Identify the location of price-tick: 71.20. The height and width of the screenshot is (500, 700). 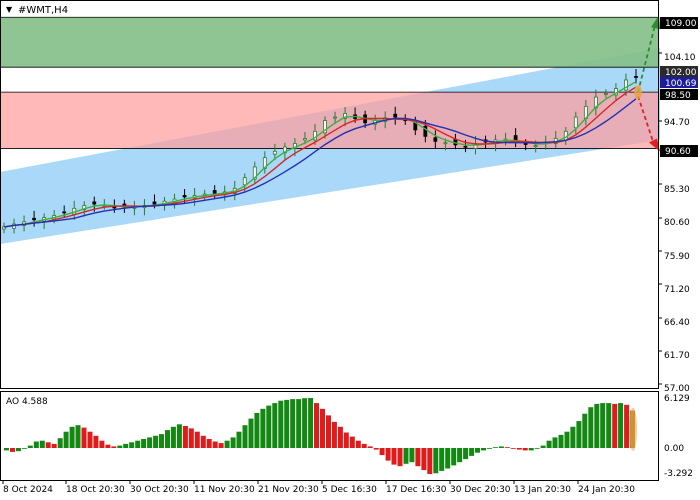
(677, 290).